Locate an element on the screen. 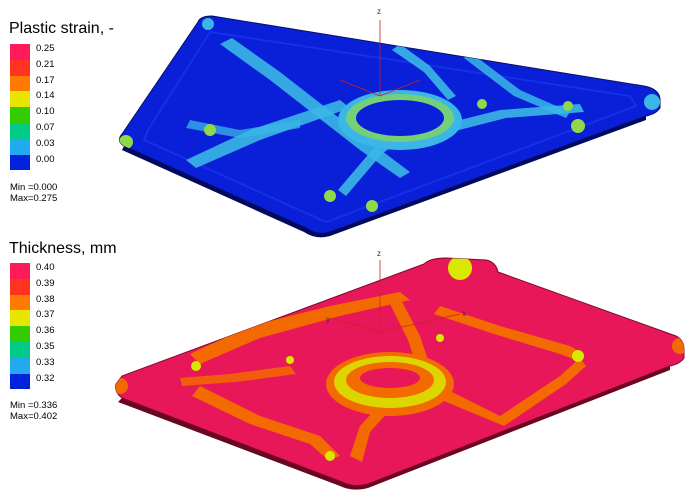 Image resolution: width=694 pixels, height=493 pixels. center-dish is located at coordinates (400, 118).